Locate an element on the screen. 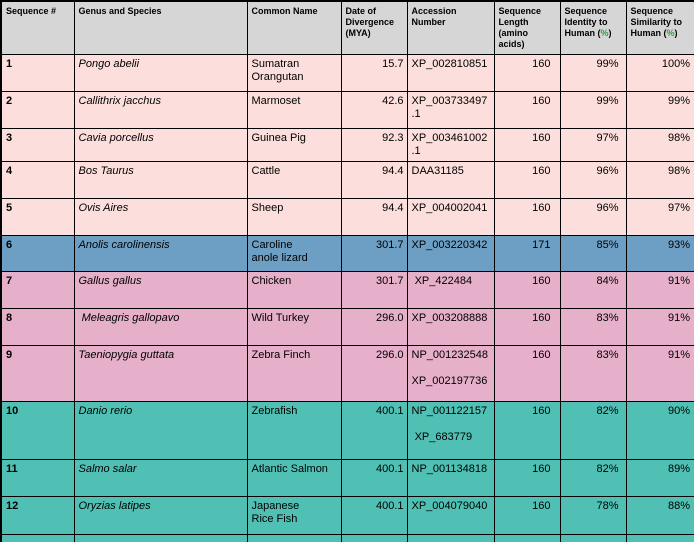 The width and height of the screenshot is (694, 542). cell-accession: NP_001134818 is located at coordinates (450, 478).